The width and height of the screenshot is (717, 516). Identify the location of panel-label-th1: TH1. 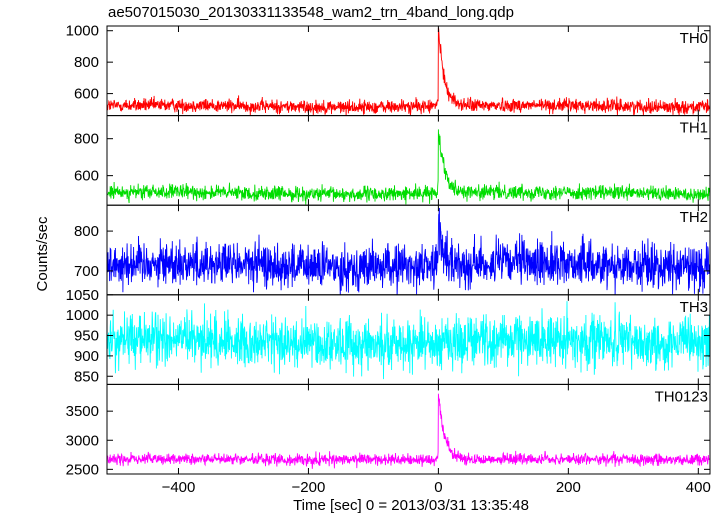
(694, 128).